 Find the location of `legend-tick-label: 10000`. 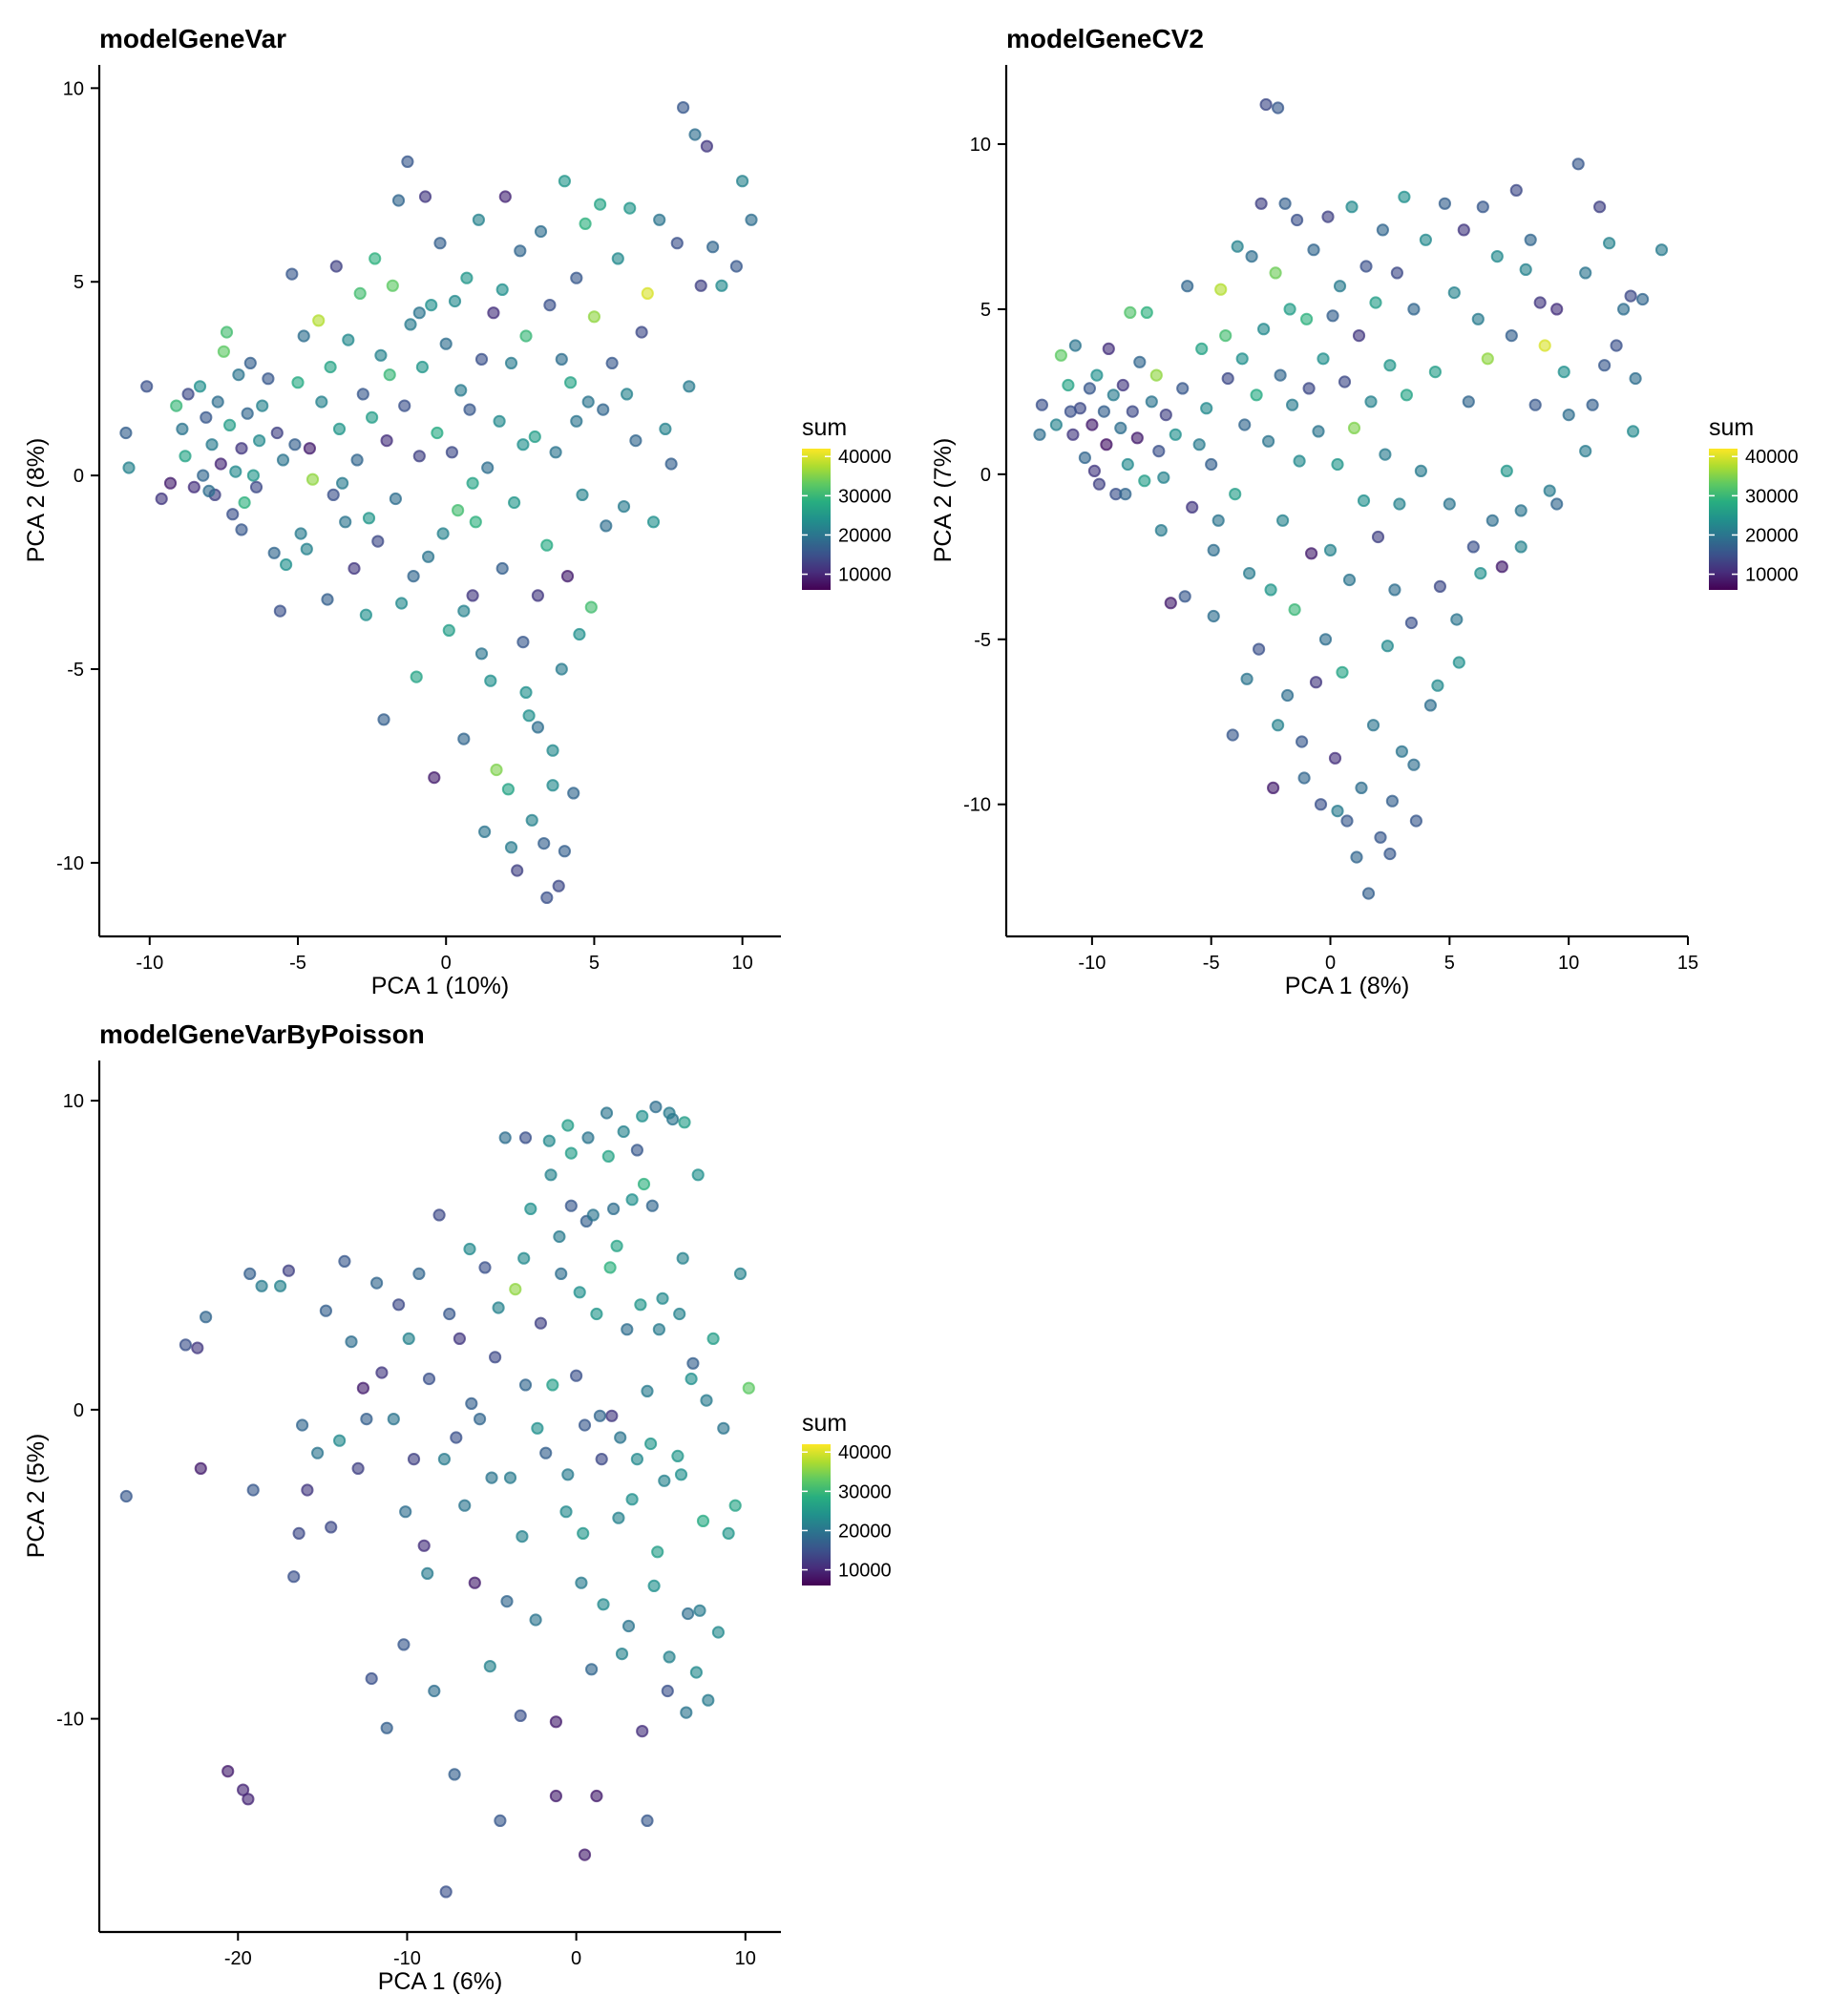

legend-tick-label: 10000 is located at coordinates (865, 1572).